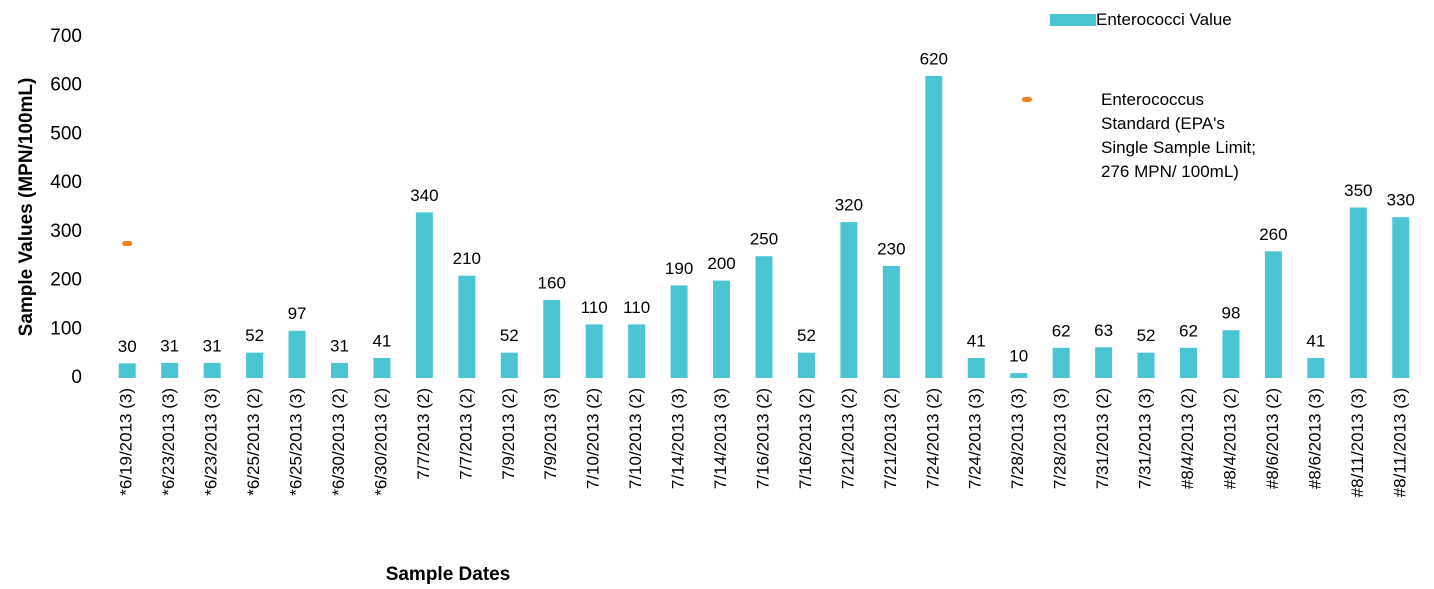 The width and height of the screenshot is (1434, 589). I want to click on y-tick-label: 0, so click(76, 377).